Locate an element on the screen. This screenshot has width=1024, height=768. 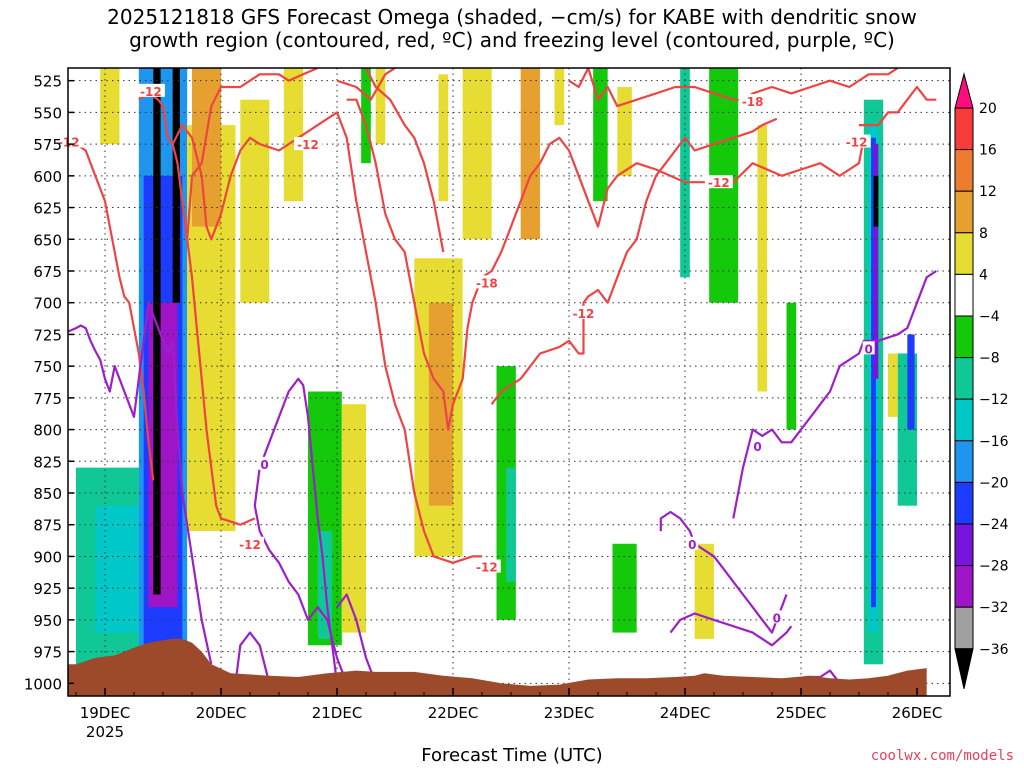
contour-label-14: 0 is located at coordinates (868, 349).